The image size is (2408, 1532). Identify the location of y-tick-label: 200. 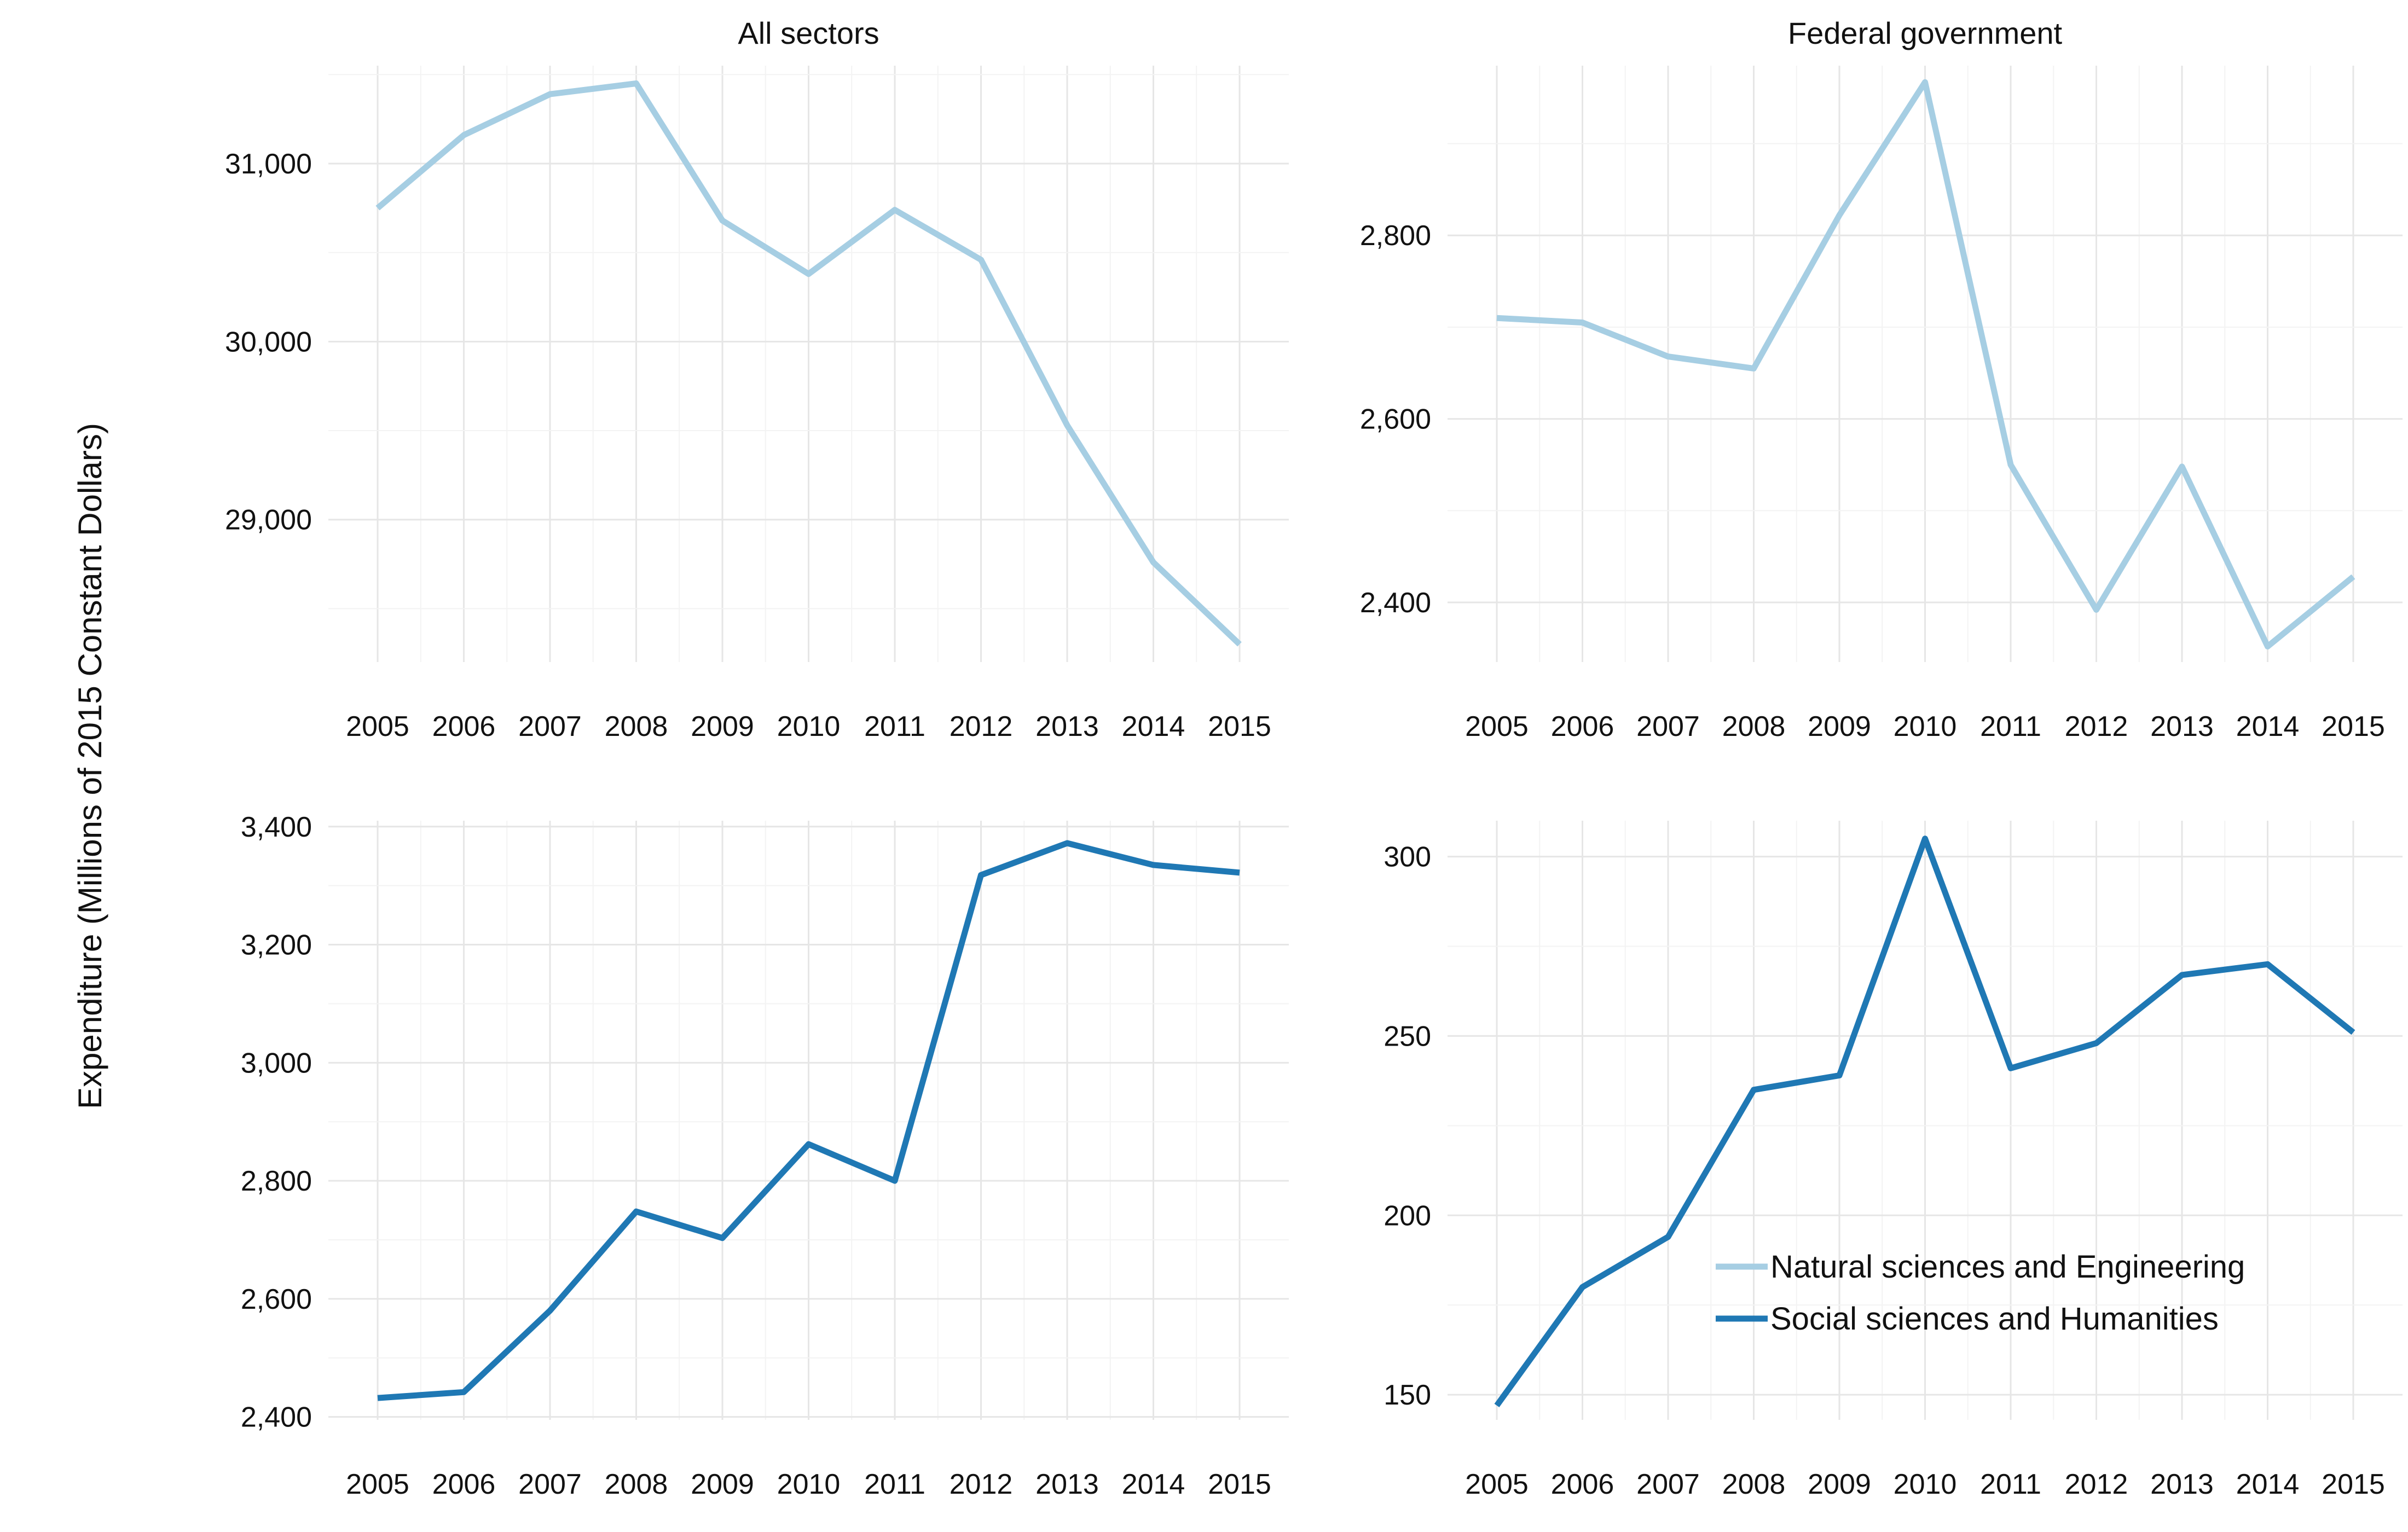
(1407, 1216).